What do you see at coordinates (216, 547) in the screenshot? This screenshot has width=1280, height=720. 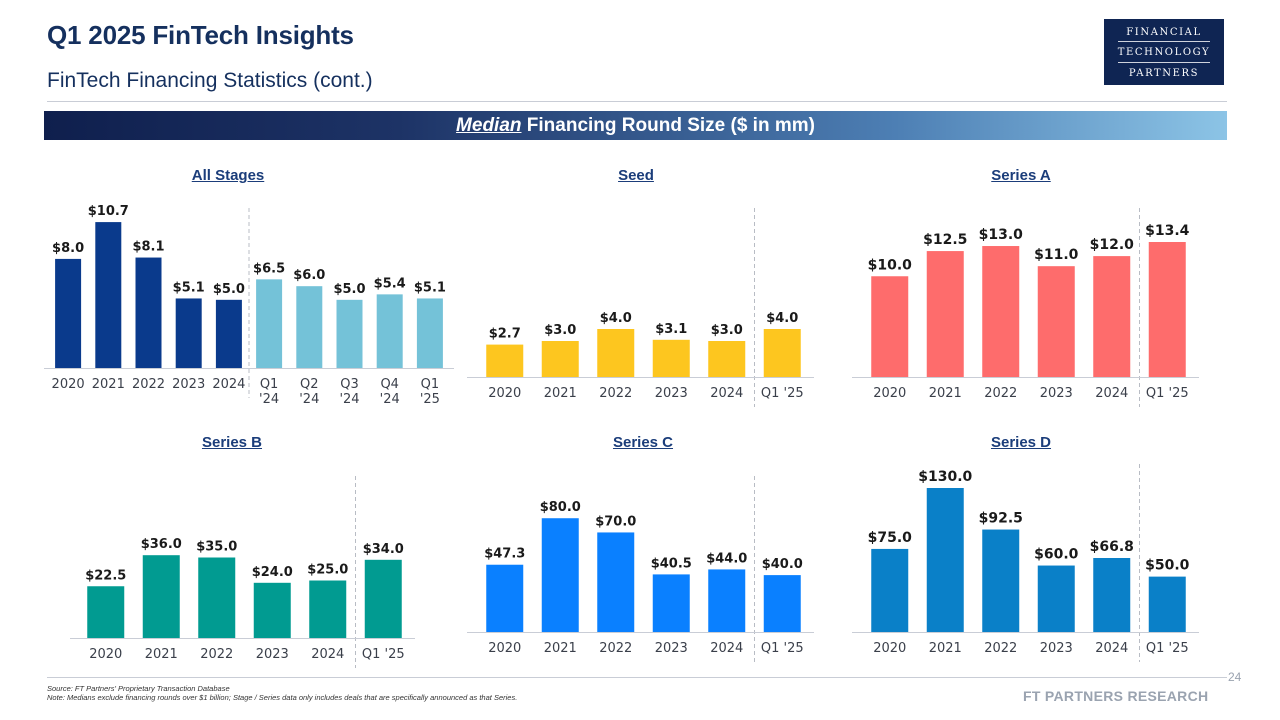 I see `data-label: $35.0` at bounding box center [216, 547].